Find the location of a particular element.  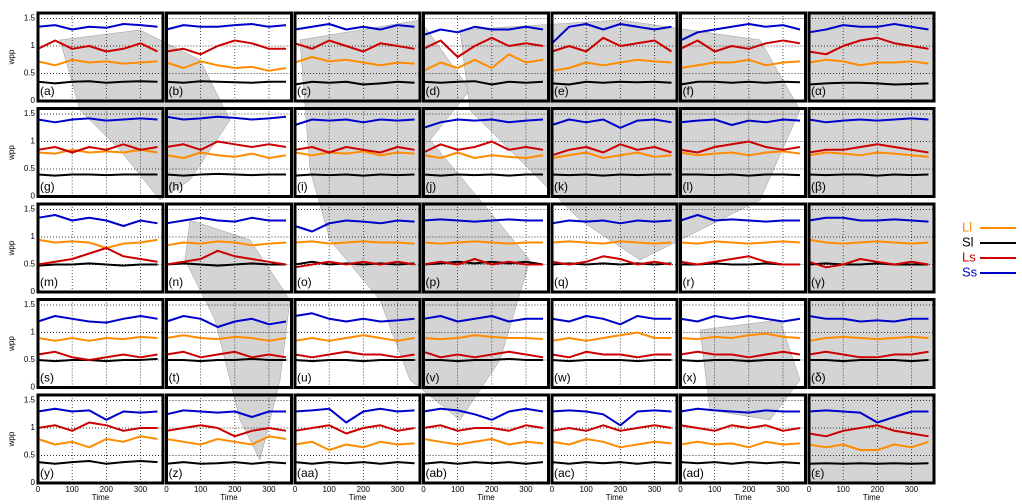

legend-label: Sl is located at coordinates (968, 241).